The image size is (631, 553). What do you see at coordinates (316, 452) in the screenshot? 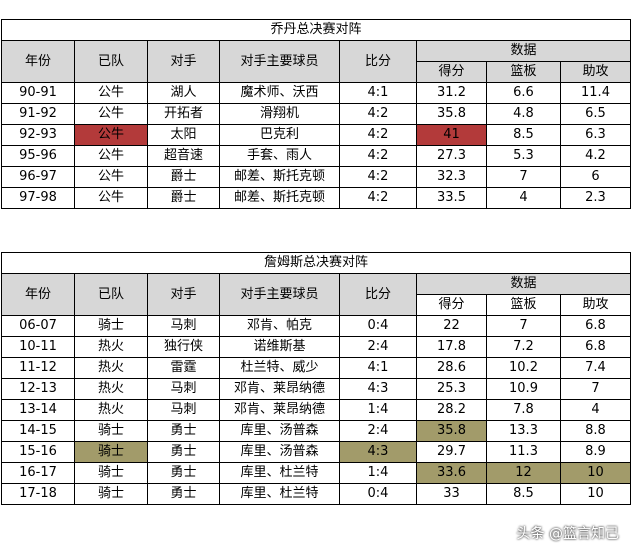
I see `table-row: 15-16 骑士 勇士 库里、汤普森 4:3 29.7 11.3 8.9` at bounding box center [316, 452].